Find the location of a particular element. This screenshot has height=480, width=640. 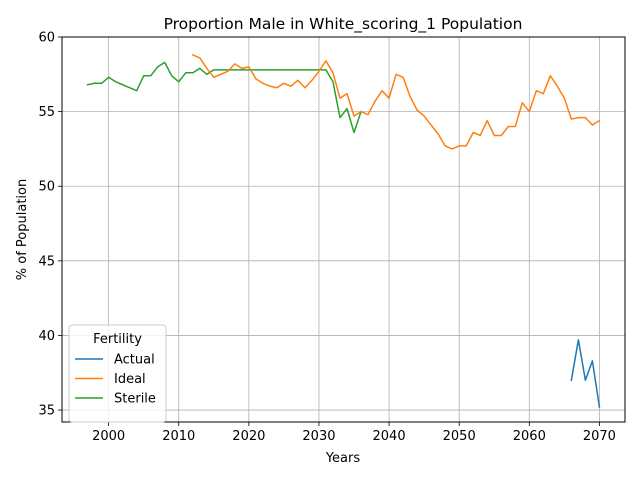

legend-title: Fertility is located at coordinates (117, 339).